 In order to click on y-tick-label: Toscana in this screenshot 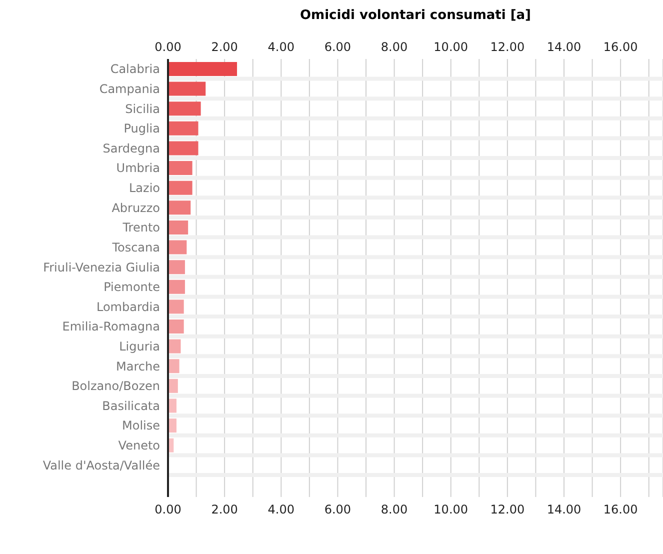, I will do `click(135, 247)`.